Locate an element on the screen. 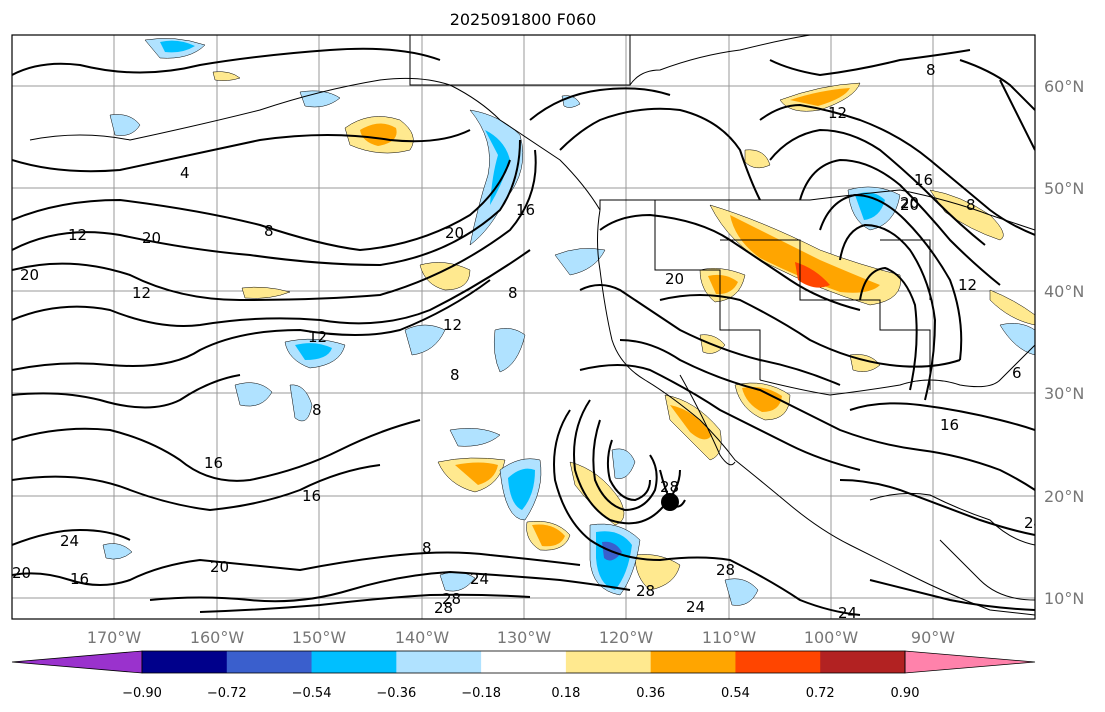 This screenshot has width=1105, height=712. colorbar-tick-label: 0.90 is located at coordinates (905, 693).